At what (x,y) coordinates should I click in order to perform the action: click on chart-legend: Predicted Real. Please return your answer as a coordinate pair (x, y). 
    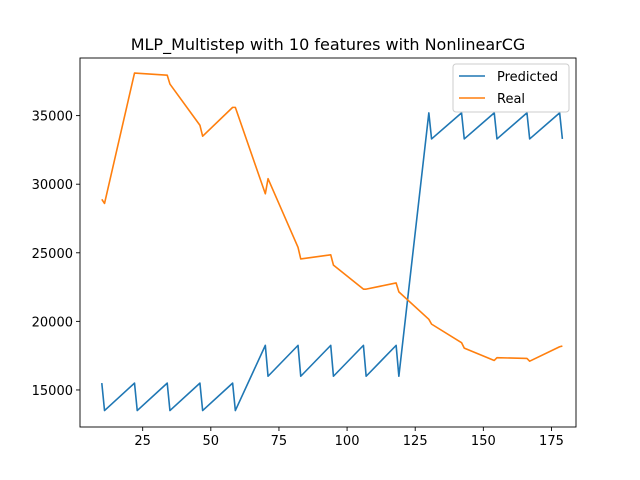
    Looking at the image, I should click on (511, 88).